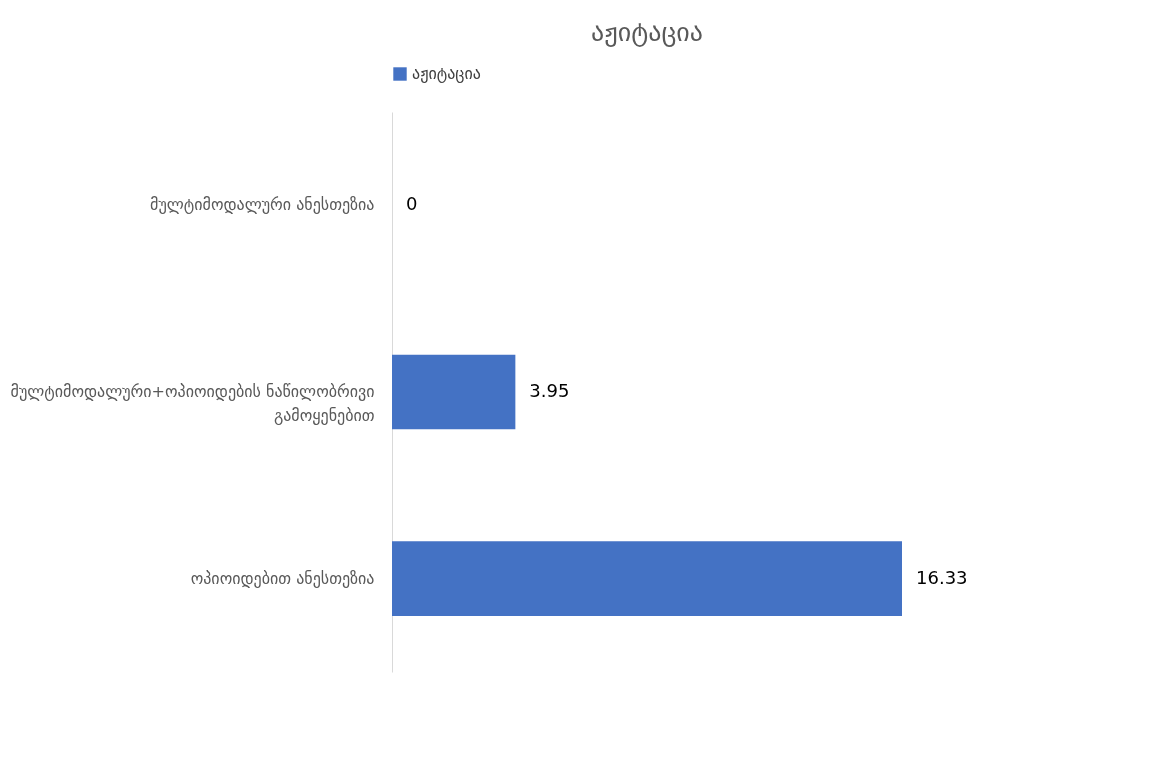 Image resolution: width=1158 pixels, height=780 pixels. What do you see at coordinates (412, 204) in the screenshot?
I see `data-label: 0` at bounding box center [412, 204].